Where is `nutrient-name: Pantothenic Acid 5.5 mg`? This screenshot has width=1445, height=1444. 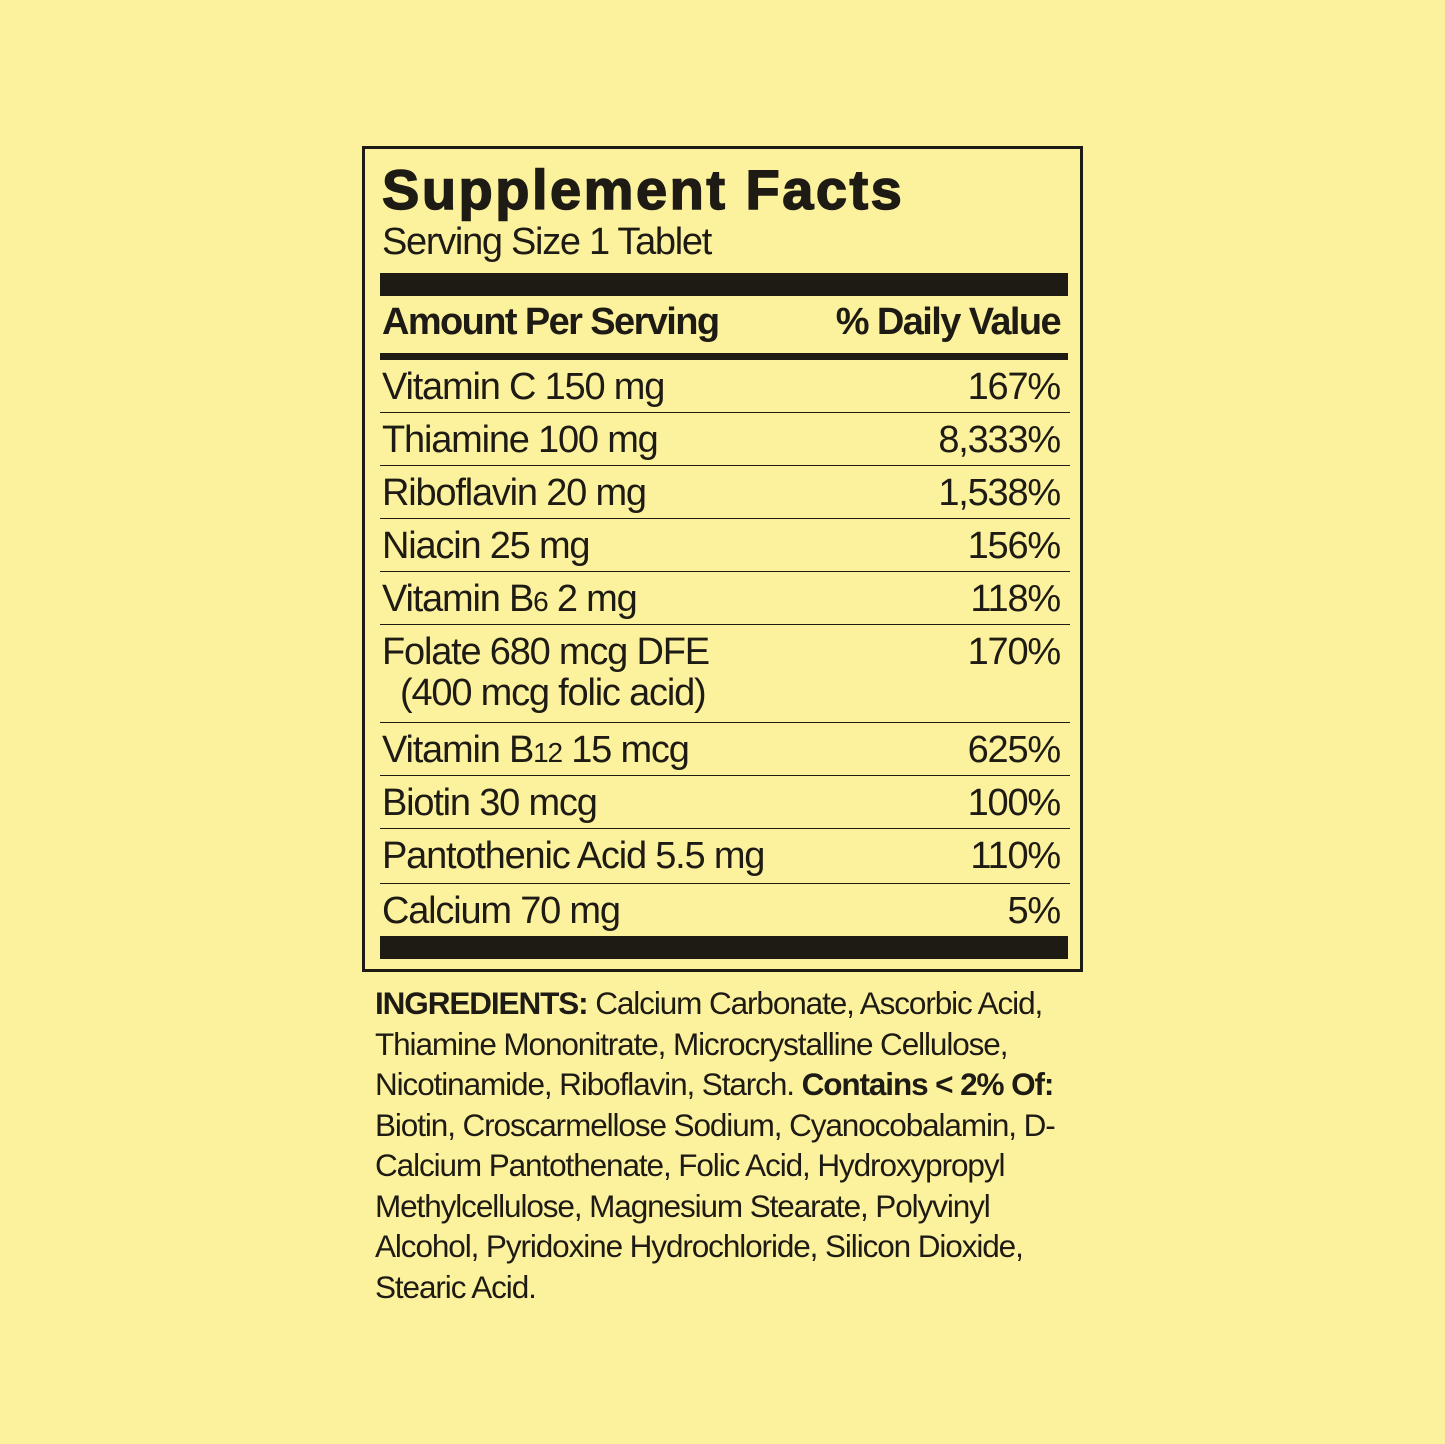
nutrient-name: Pantothenic Acid 5.5 mg is located at coordinates (573, 856).